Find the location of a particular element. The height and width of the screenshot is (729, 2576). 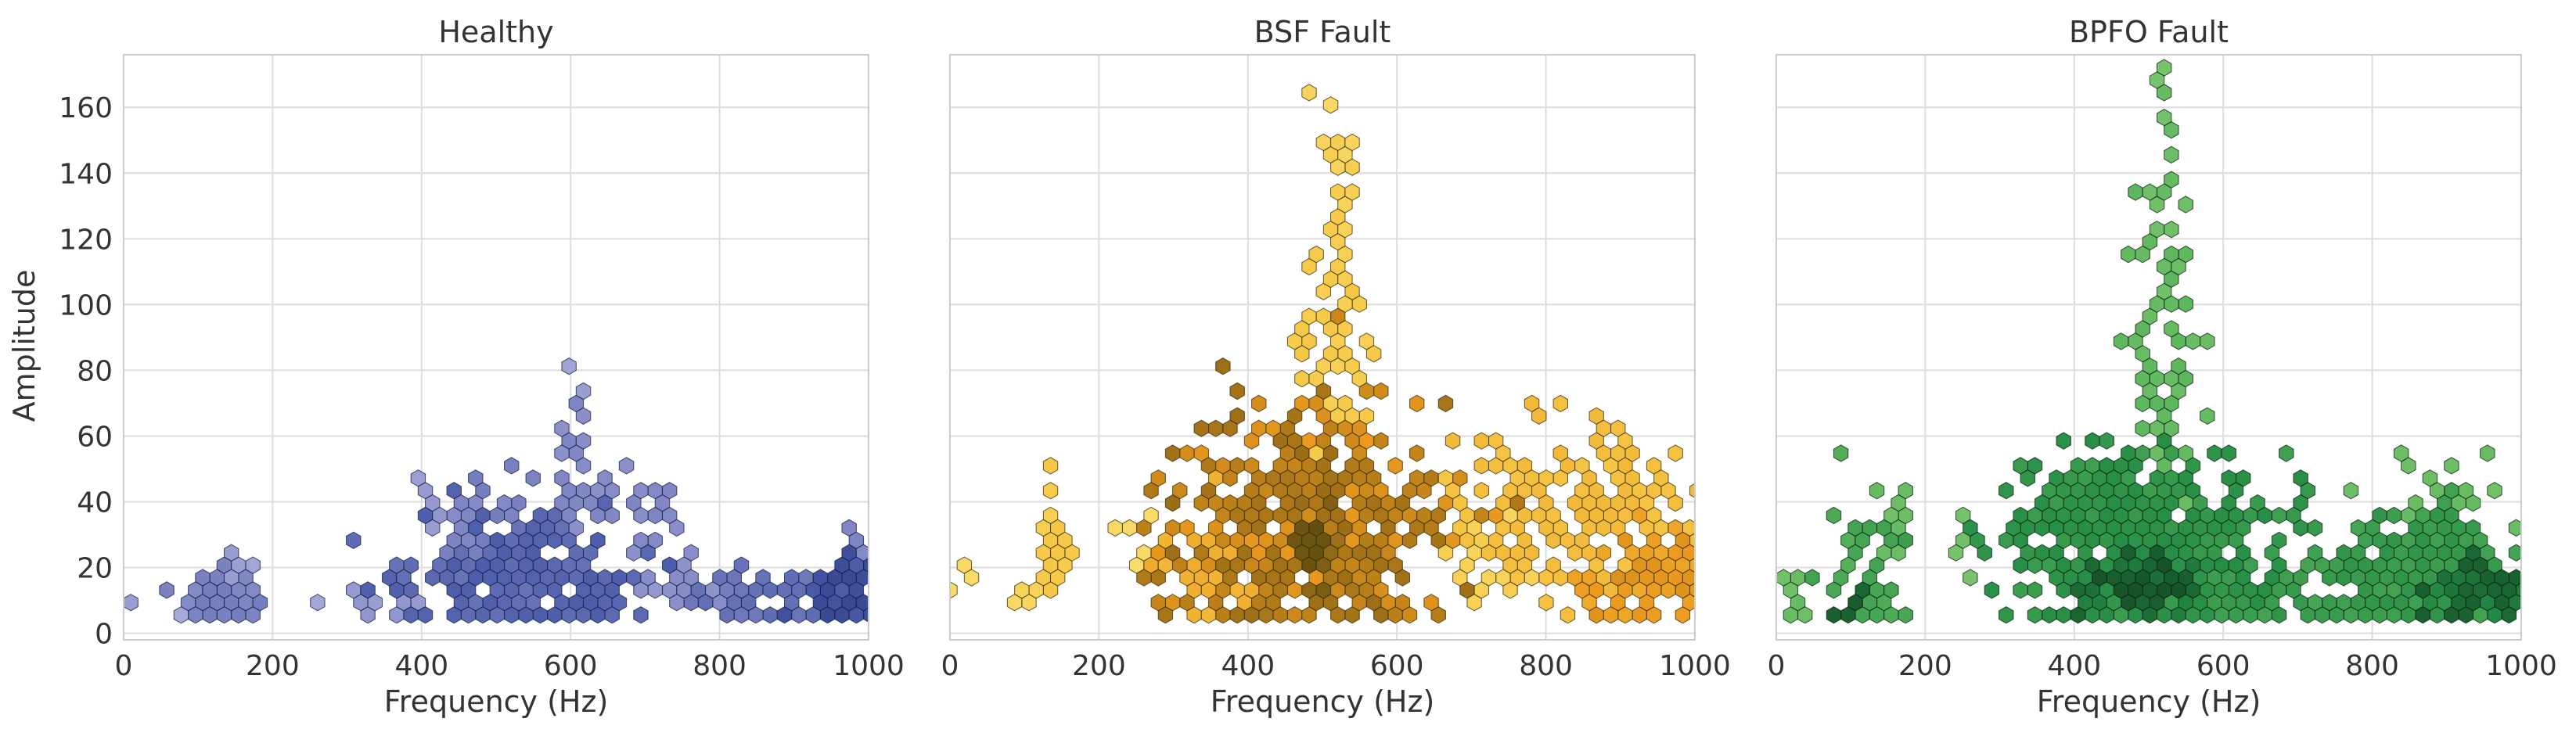

y-tick-labels: 0 20 40 60 80 100 120 140 160 is located at coordinates (86, 371).